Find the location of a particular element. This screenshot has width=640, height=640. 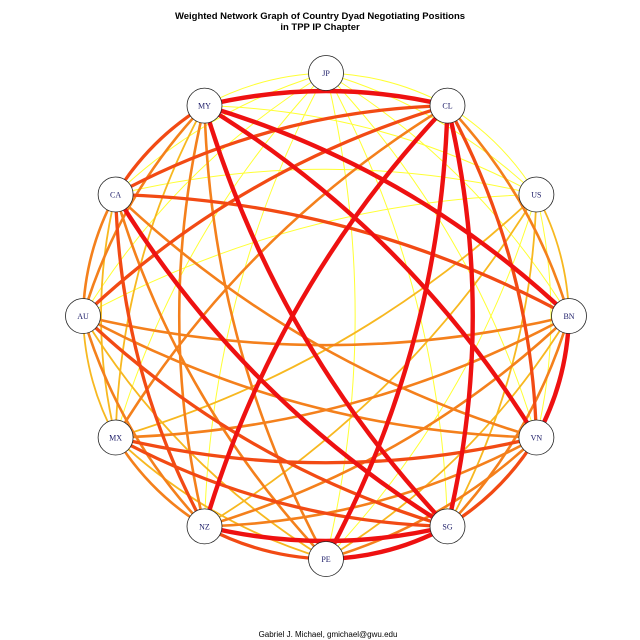

node-sg: SG is located at coordinates (447, 526).